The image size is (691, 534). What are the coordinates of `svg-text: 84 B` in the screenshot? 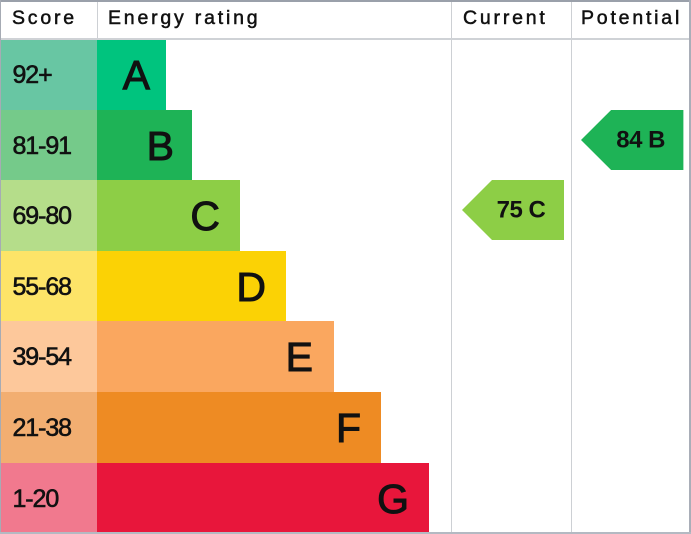 It's located at (641, 139).